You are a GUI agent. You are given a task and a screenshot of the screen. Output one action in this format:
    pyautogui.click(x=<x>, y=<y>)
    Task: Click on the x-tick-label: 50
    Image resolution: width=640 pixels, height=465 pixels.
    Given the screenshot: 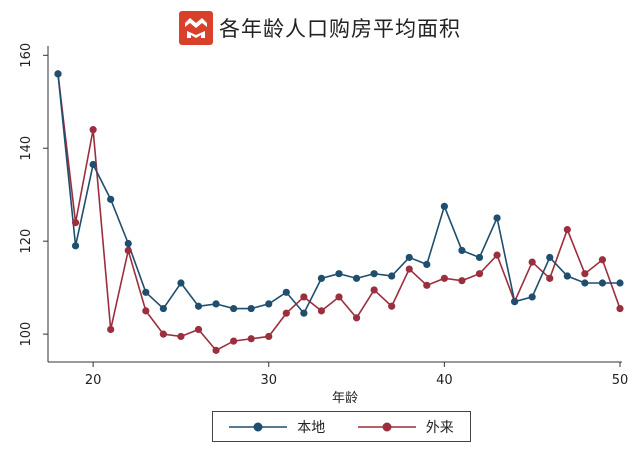 What is the action you would take?
    pyautogui.click(x=620, y=380)
    